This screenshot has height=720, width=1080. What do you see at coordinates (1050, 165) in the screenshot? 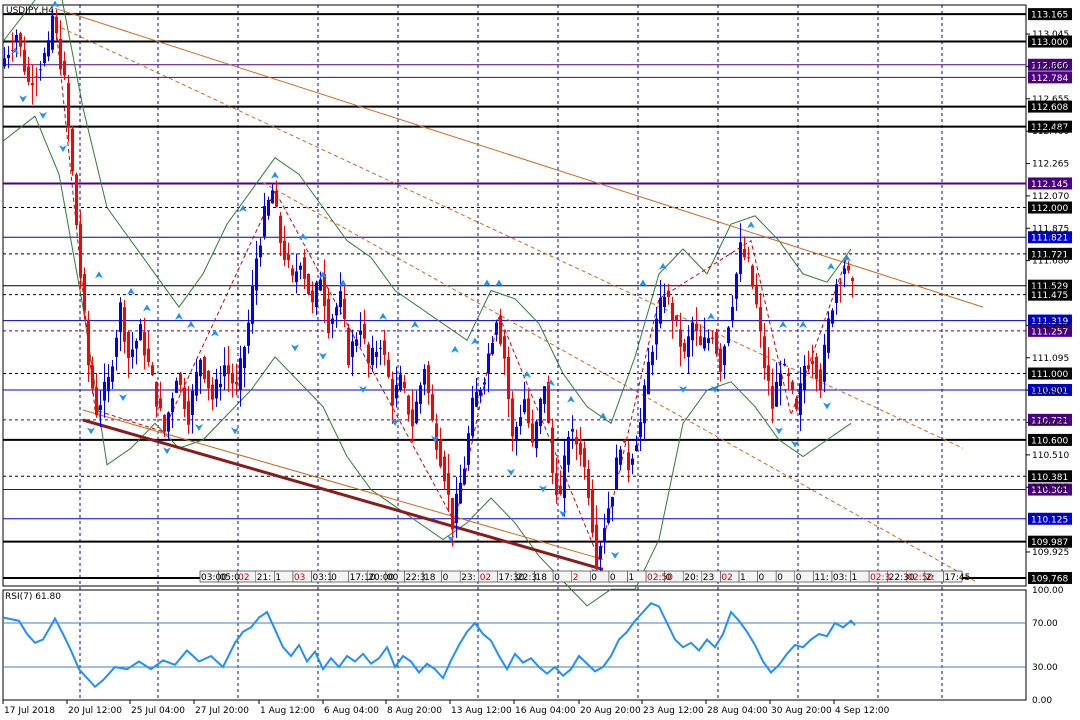
I see `price-tick-label: 112.265` at bounding box center [1050, 165].